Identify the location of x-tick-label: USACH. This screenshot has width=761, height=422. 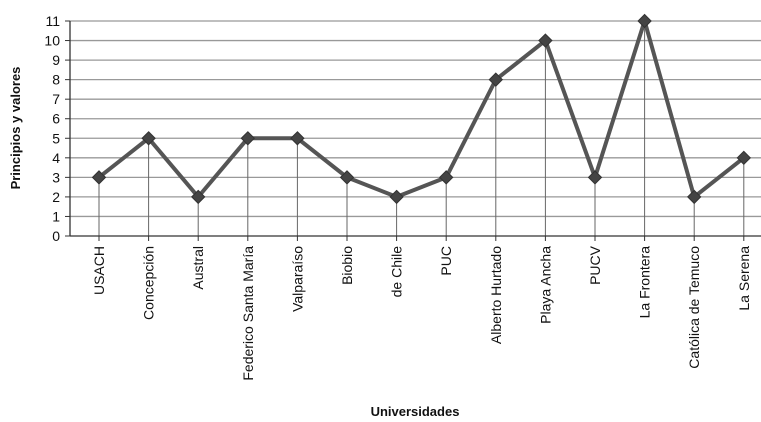
(99, 270).